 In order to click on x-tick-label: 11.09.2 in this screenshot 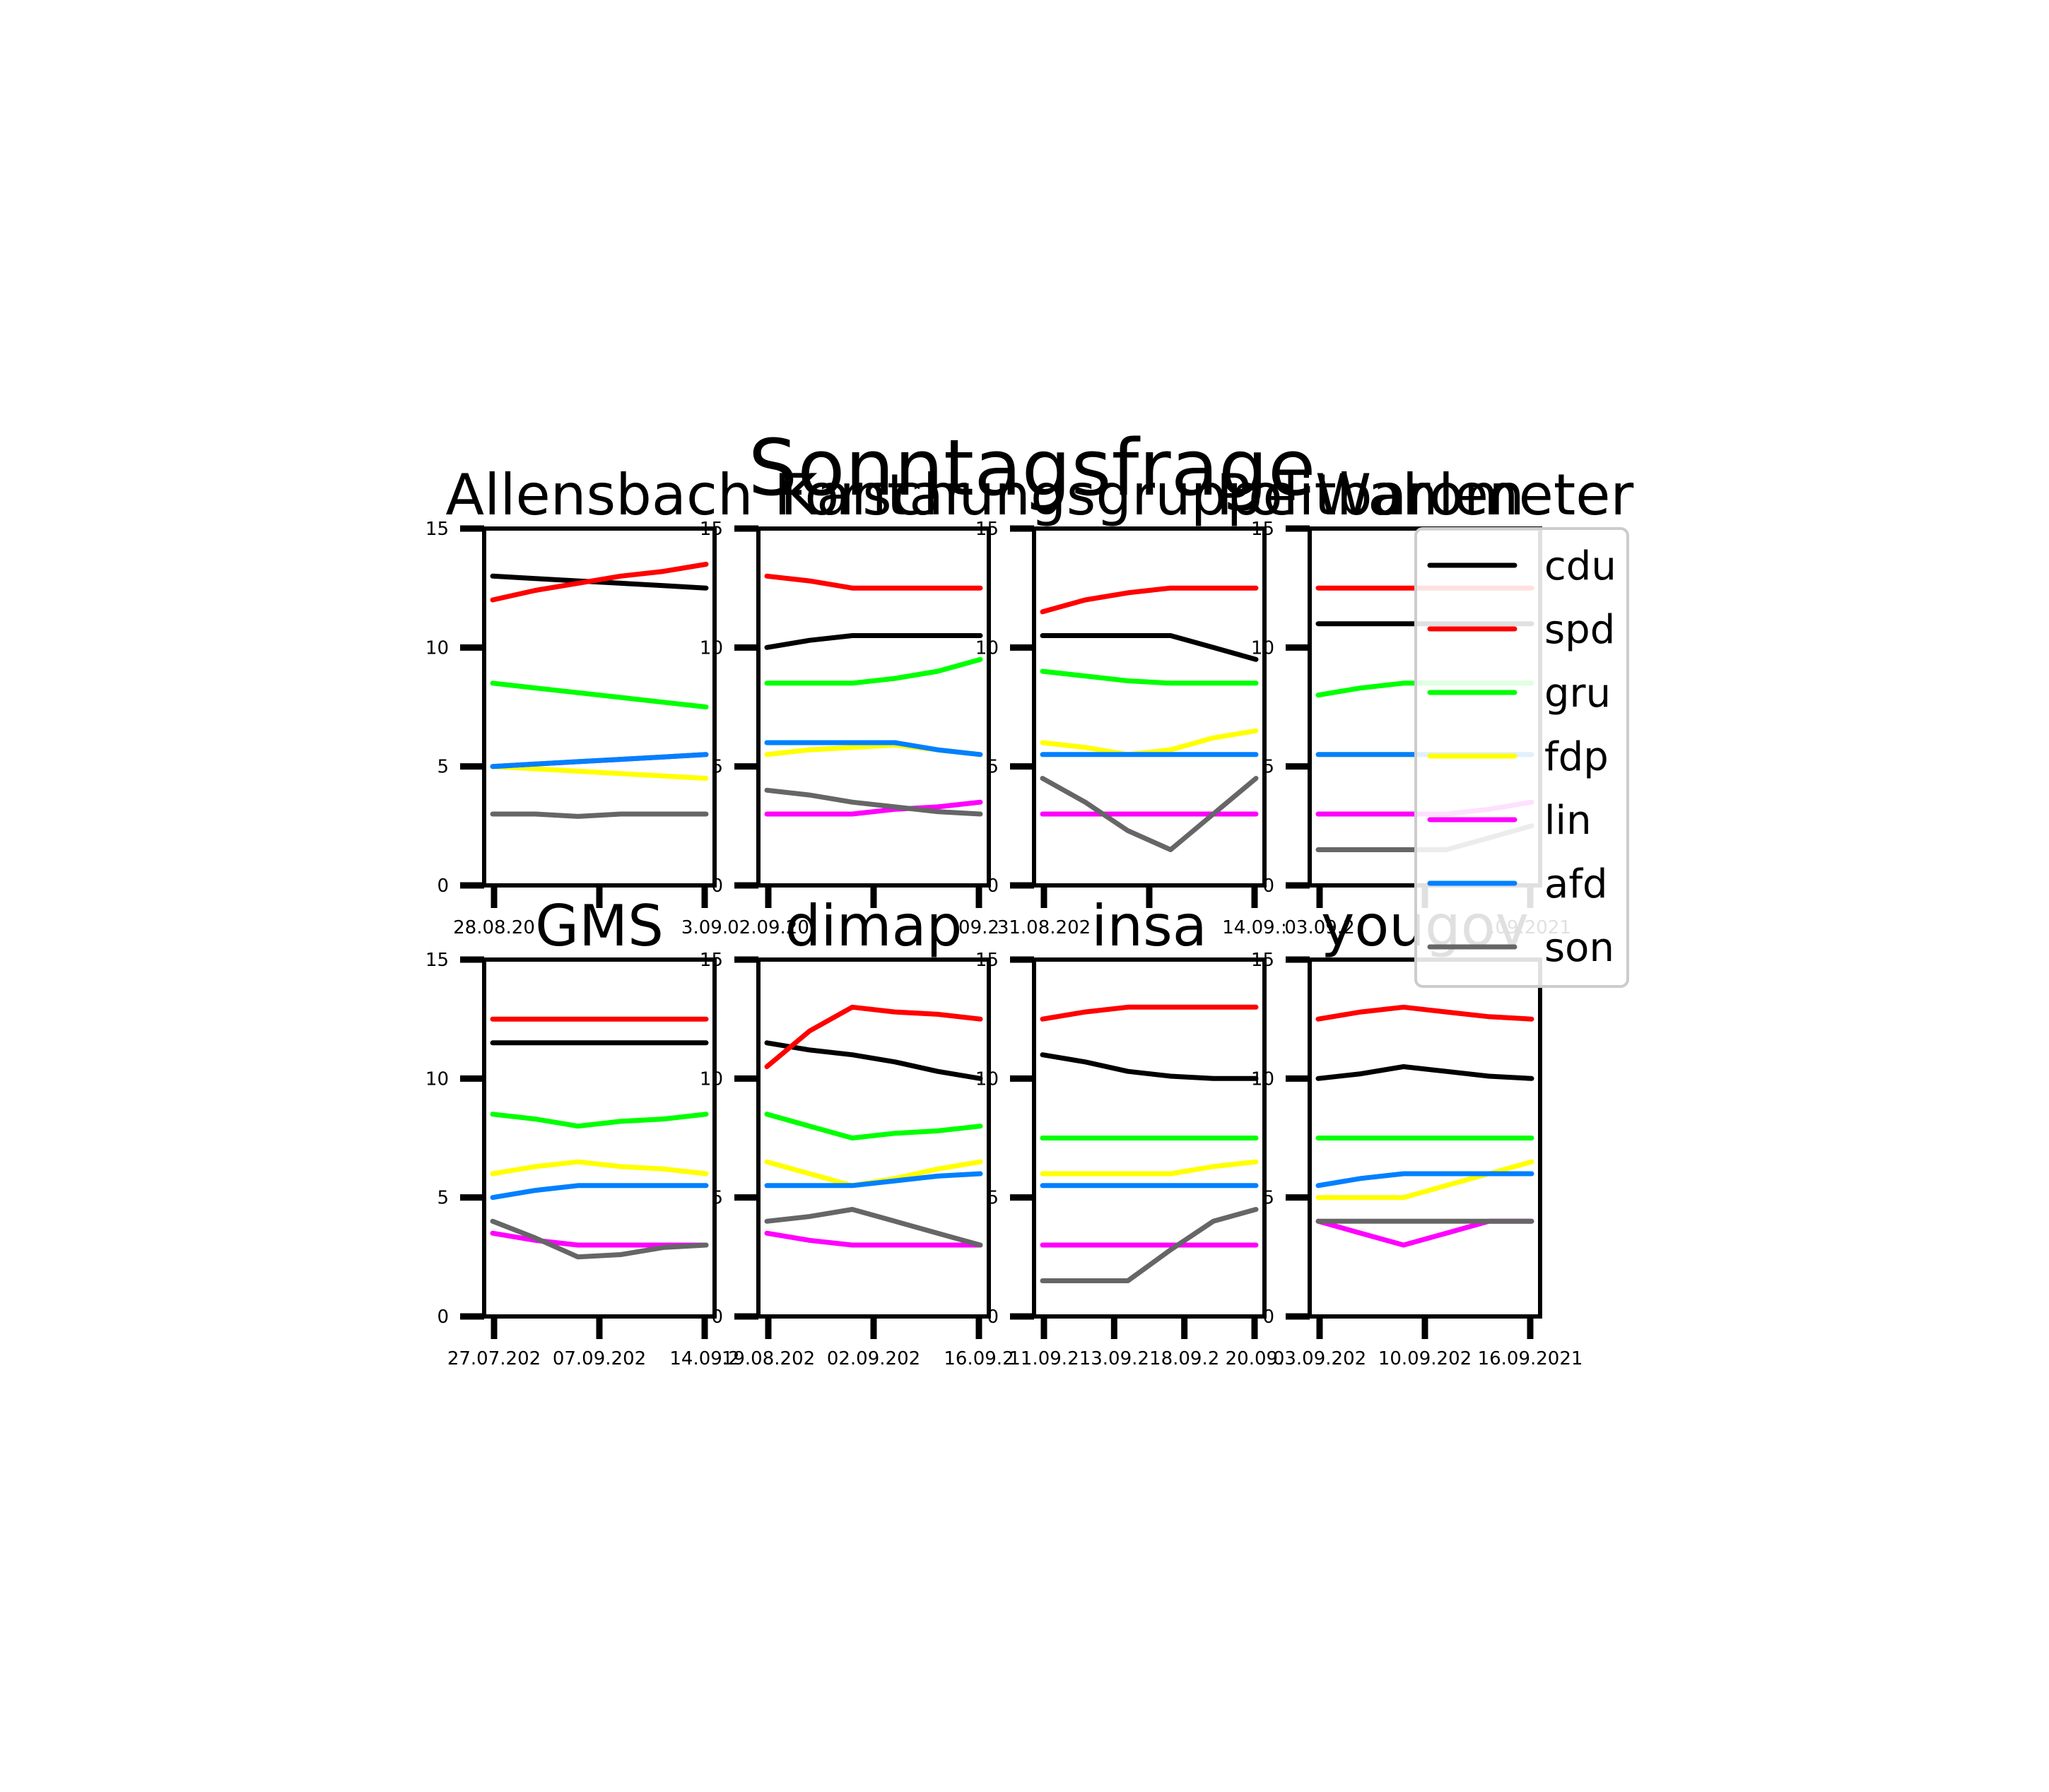, I will do `click(1044, 1358)`.